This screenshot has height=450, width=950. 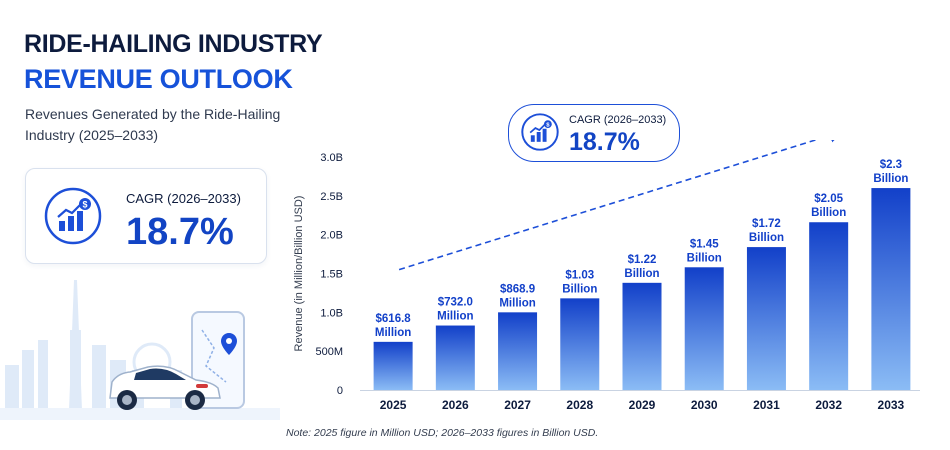 What do you see at coordinates (393, 405) in the screenshot?
I see `x-tick-label: 2025` at bounding box center [393, 405].